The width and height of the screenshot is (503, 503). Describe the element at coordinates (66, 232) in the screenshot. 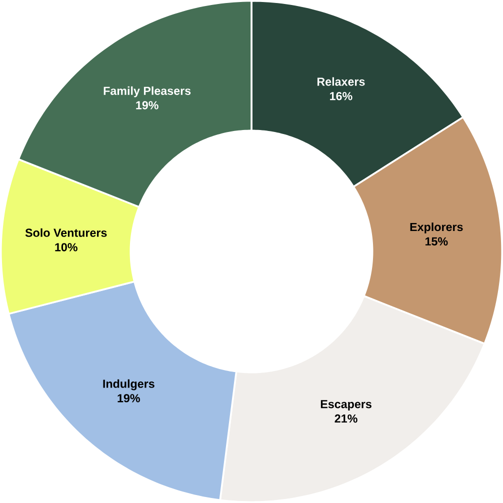

I see `slice-label: Solo Venturers` at that location.